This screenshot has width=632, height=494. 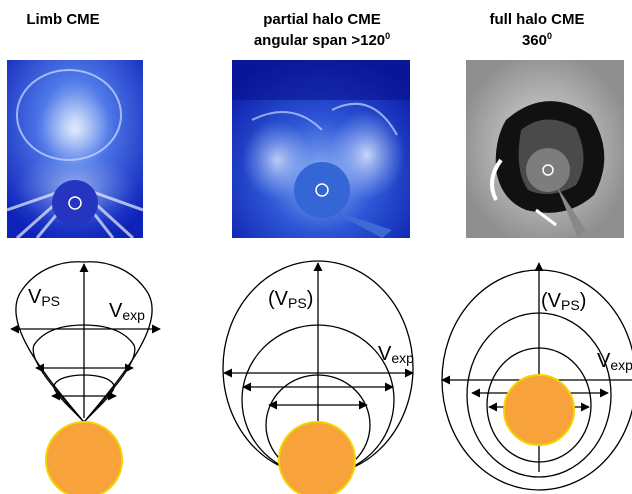 What do you see at coordinates (290, 299) in the screenshot?
I see `partial-vps-label: (VPS)` at bounding box center [290, 299].